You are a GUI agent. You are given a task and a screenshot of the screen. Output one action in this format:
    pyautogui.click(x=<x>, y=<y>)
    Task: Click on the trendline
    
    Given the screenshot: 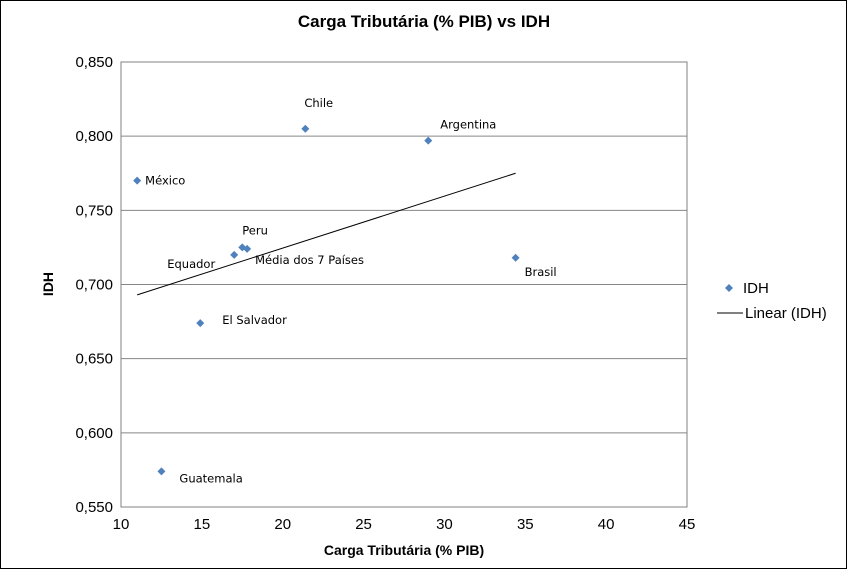 What is the action you would take?
    pyautogui.click(x=326, y=234)
    